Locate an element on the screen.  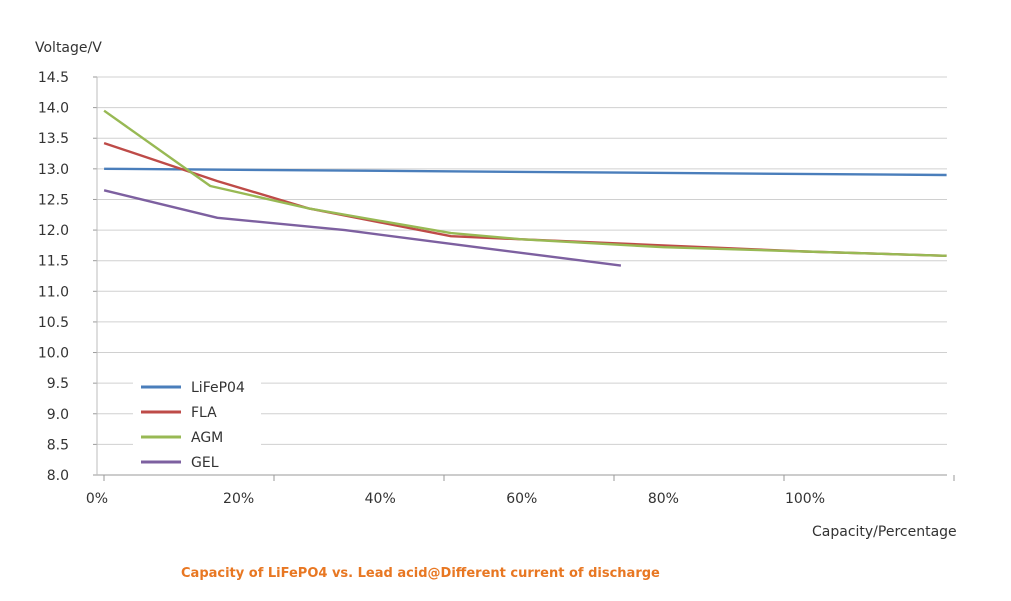
y-tick-label-10.5: 10.5 is located at coordinates (53, 323).